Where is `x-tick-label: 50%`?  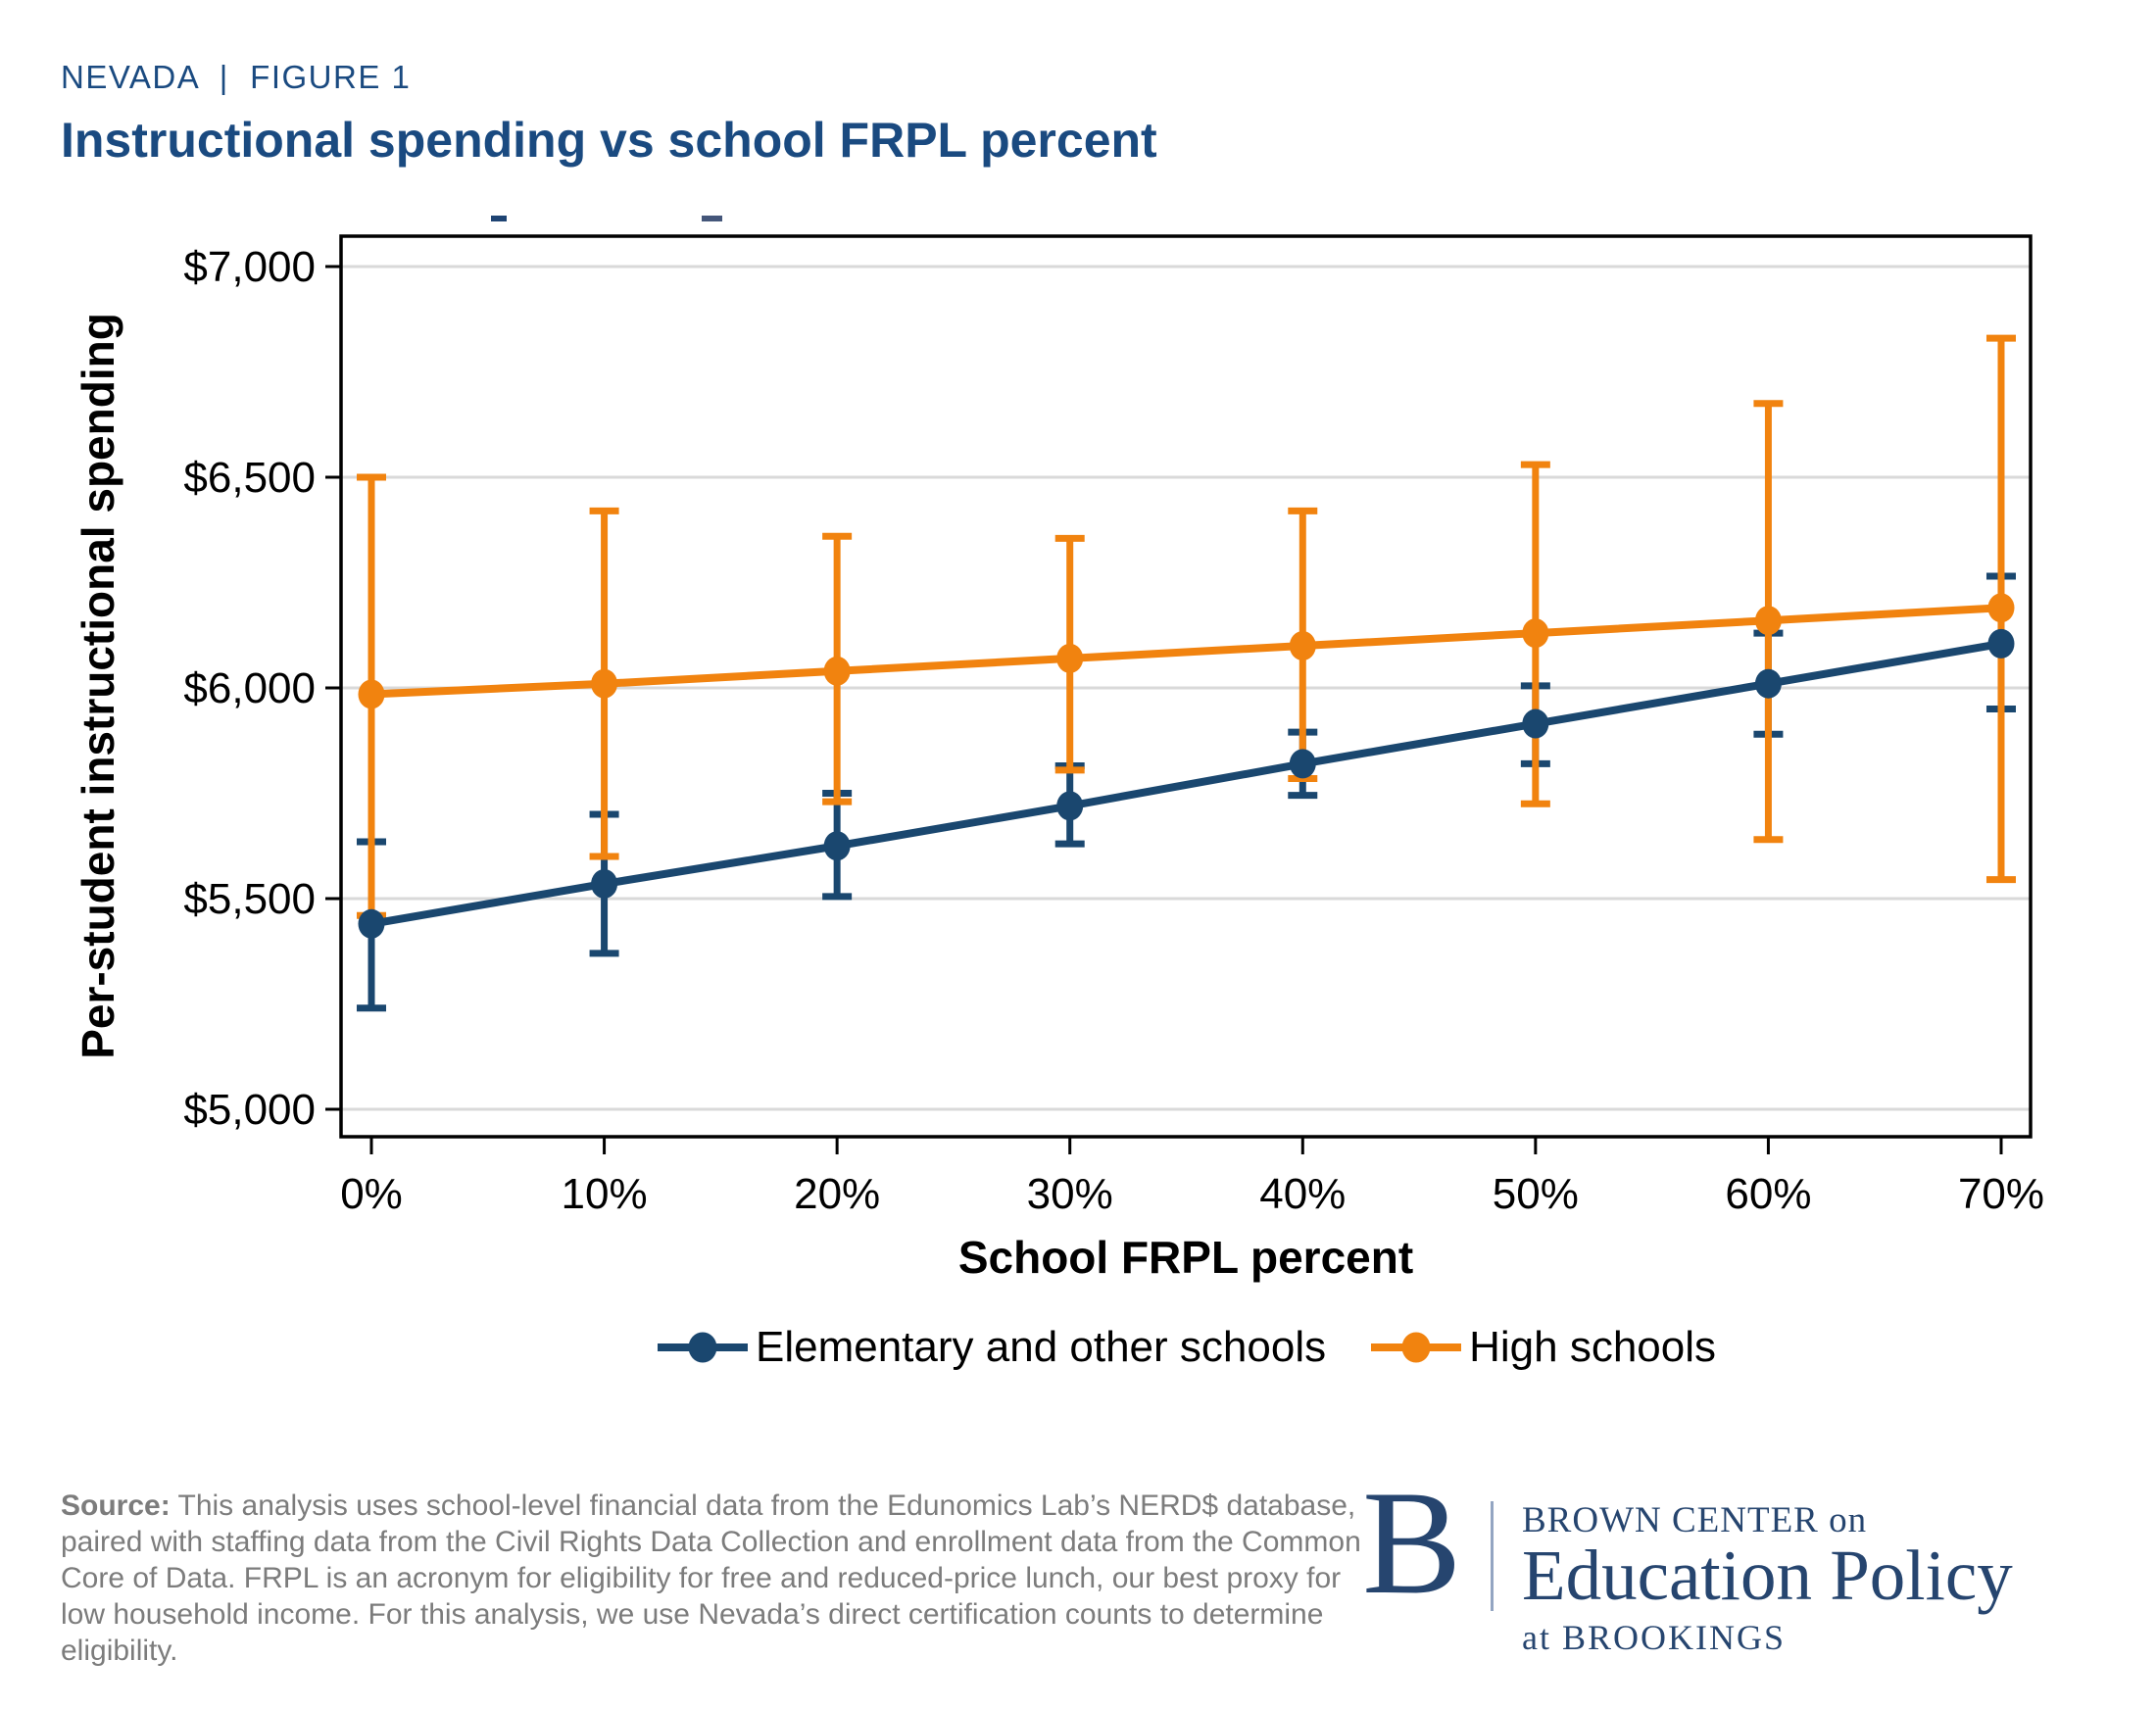
x-tick-label: 50% is located at coordinates (1536, 1194).